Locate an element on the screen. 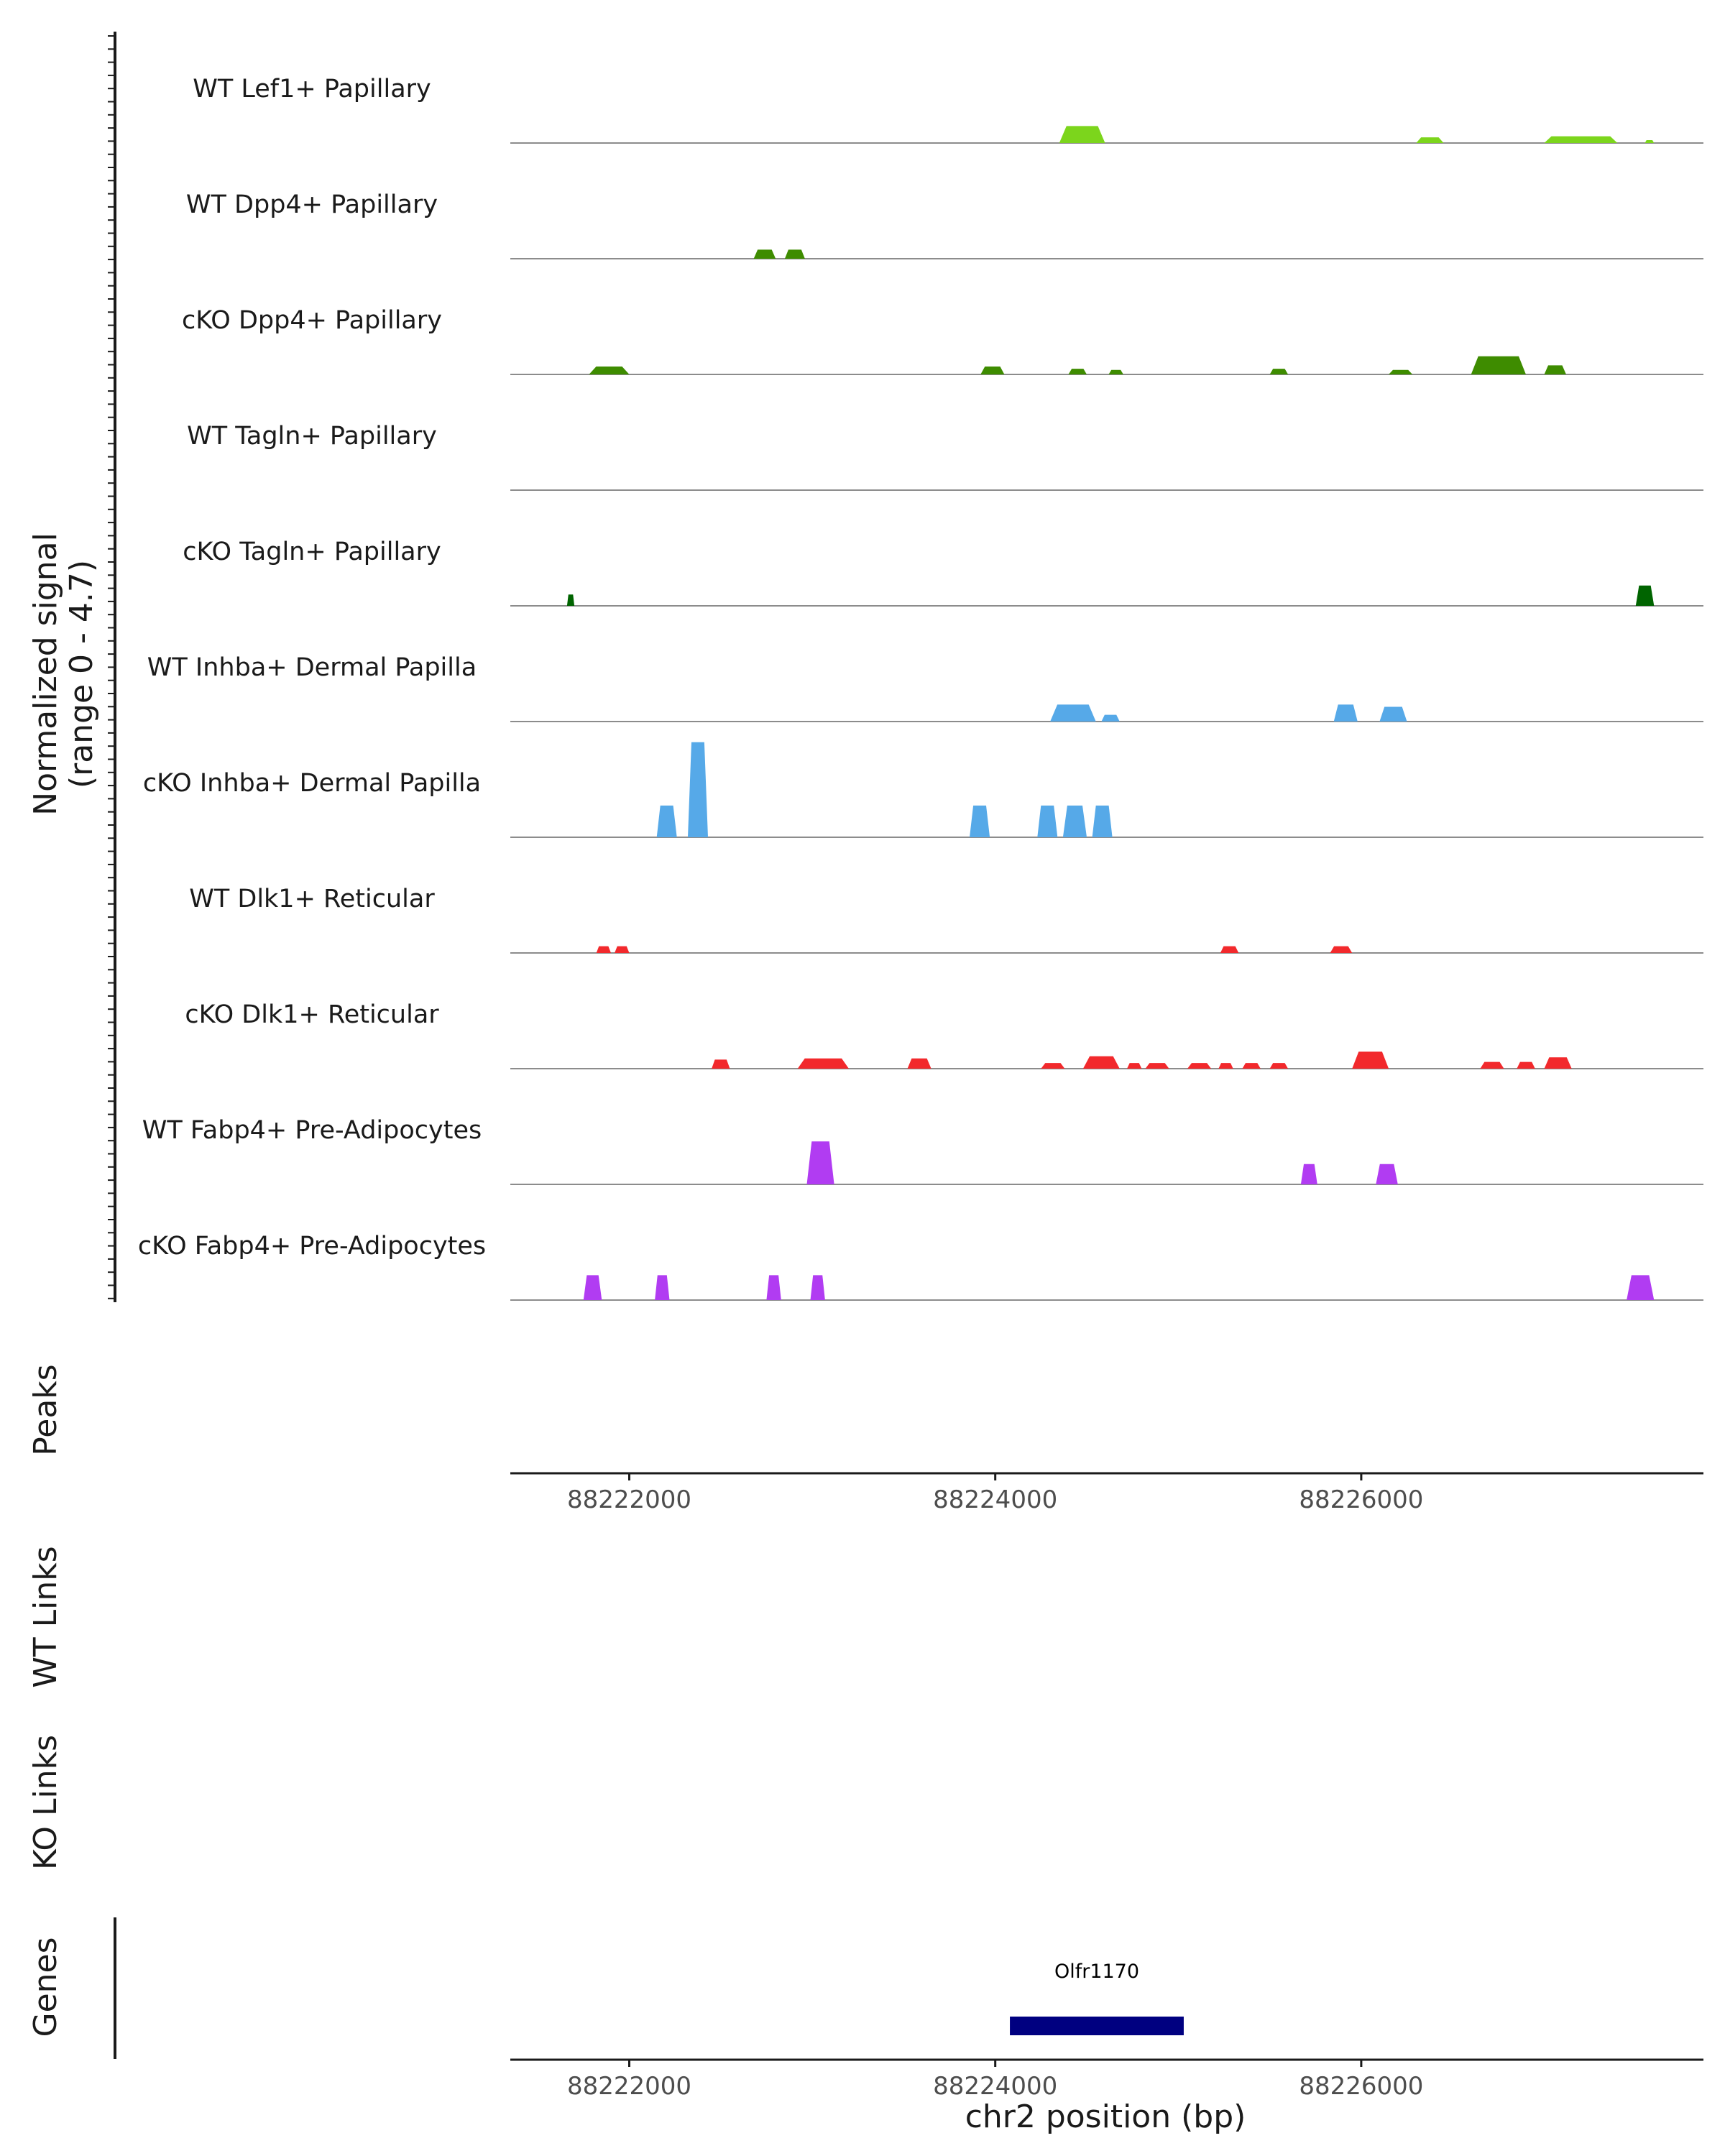 The height and width of the screenshot is (2156, 1725). wt-links-label: WT Links is located at coordinates (45, 1617).